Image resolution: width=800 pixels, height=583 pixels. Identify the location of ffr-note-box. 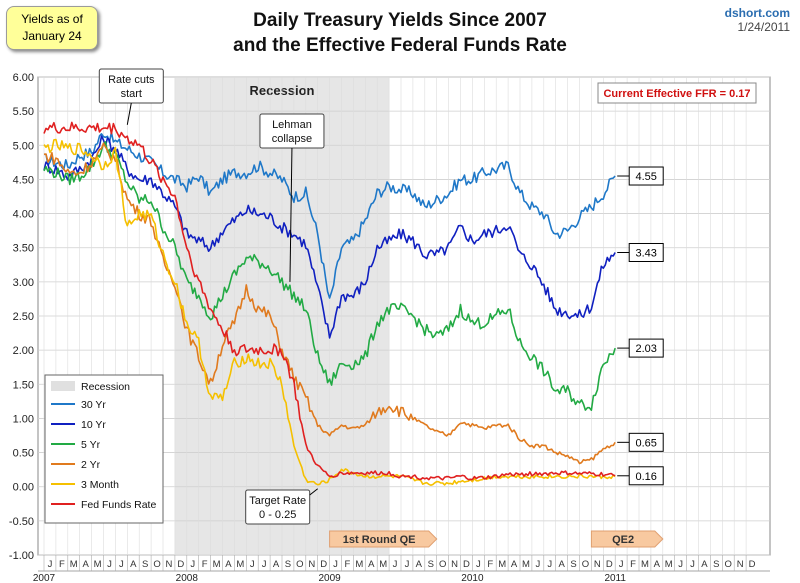
(677, 93).